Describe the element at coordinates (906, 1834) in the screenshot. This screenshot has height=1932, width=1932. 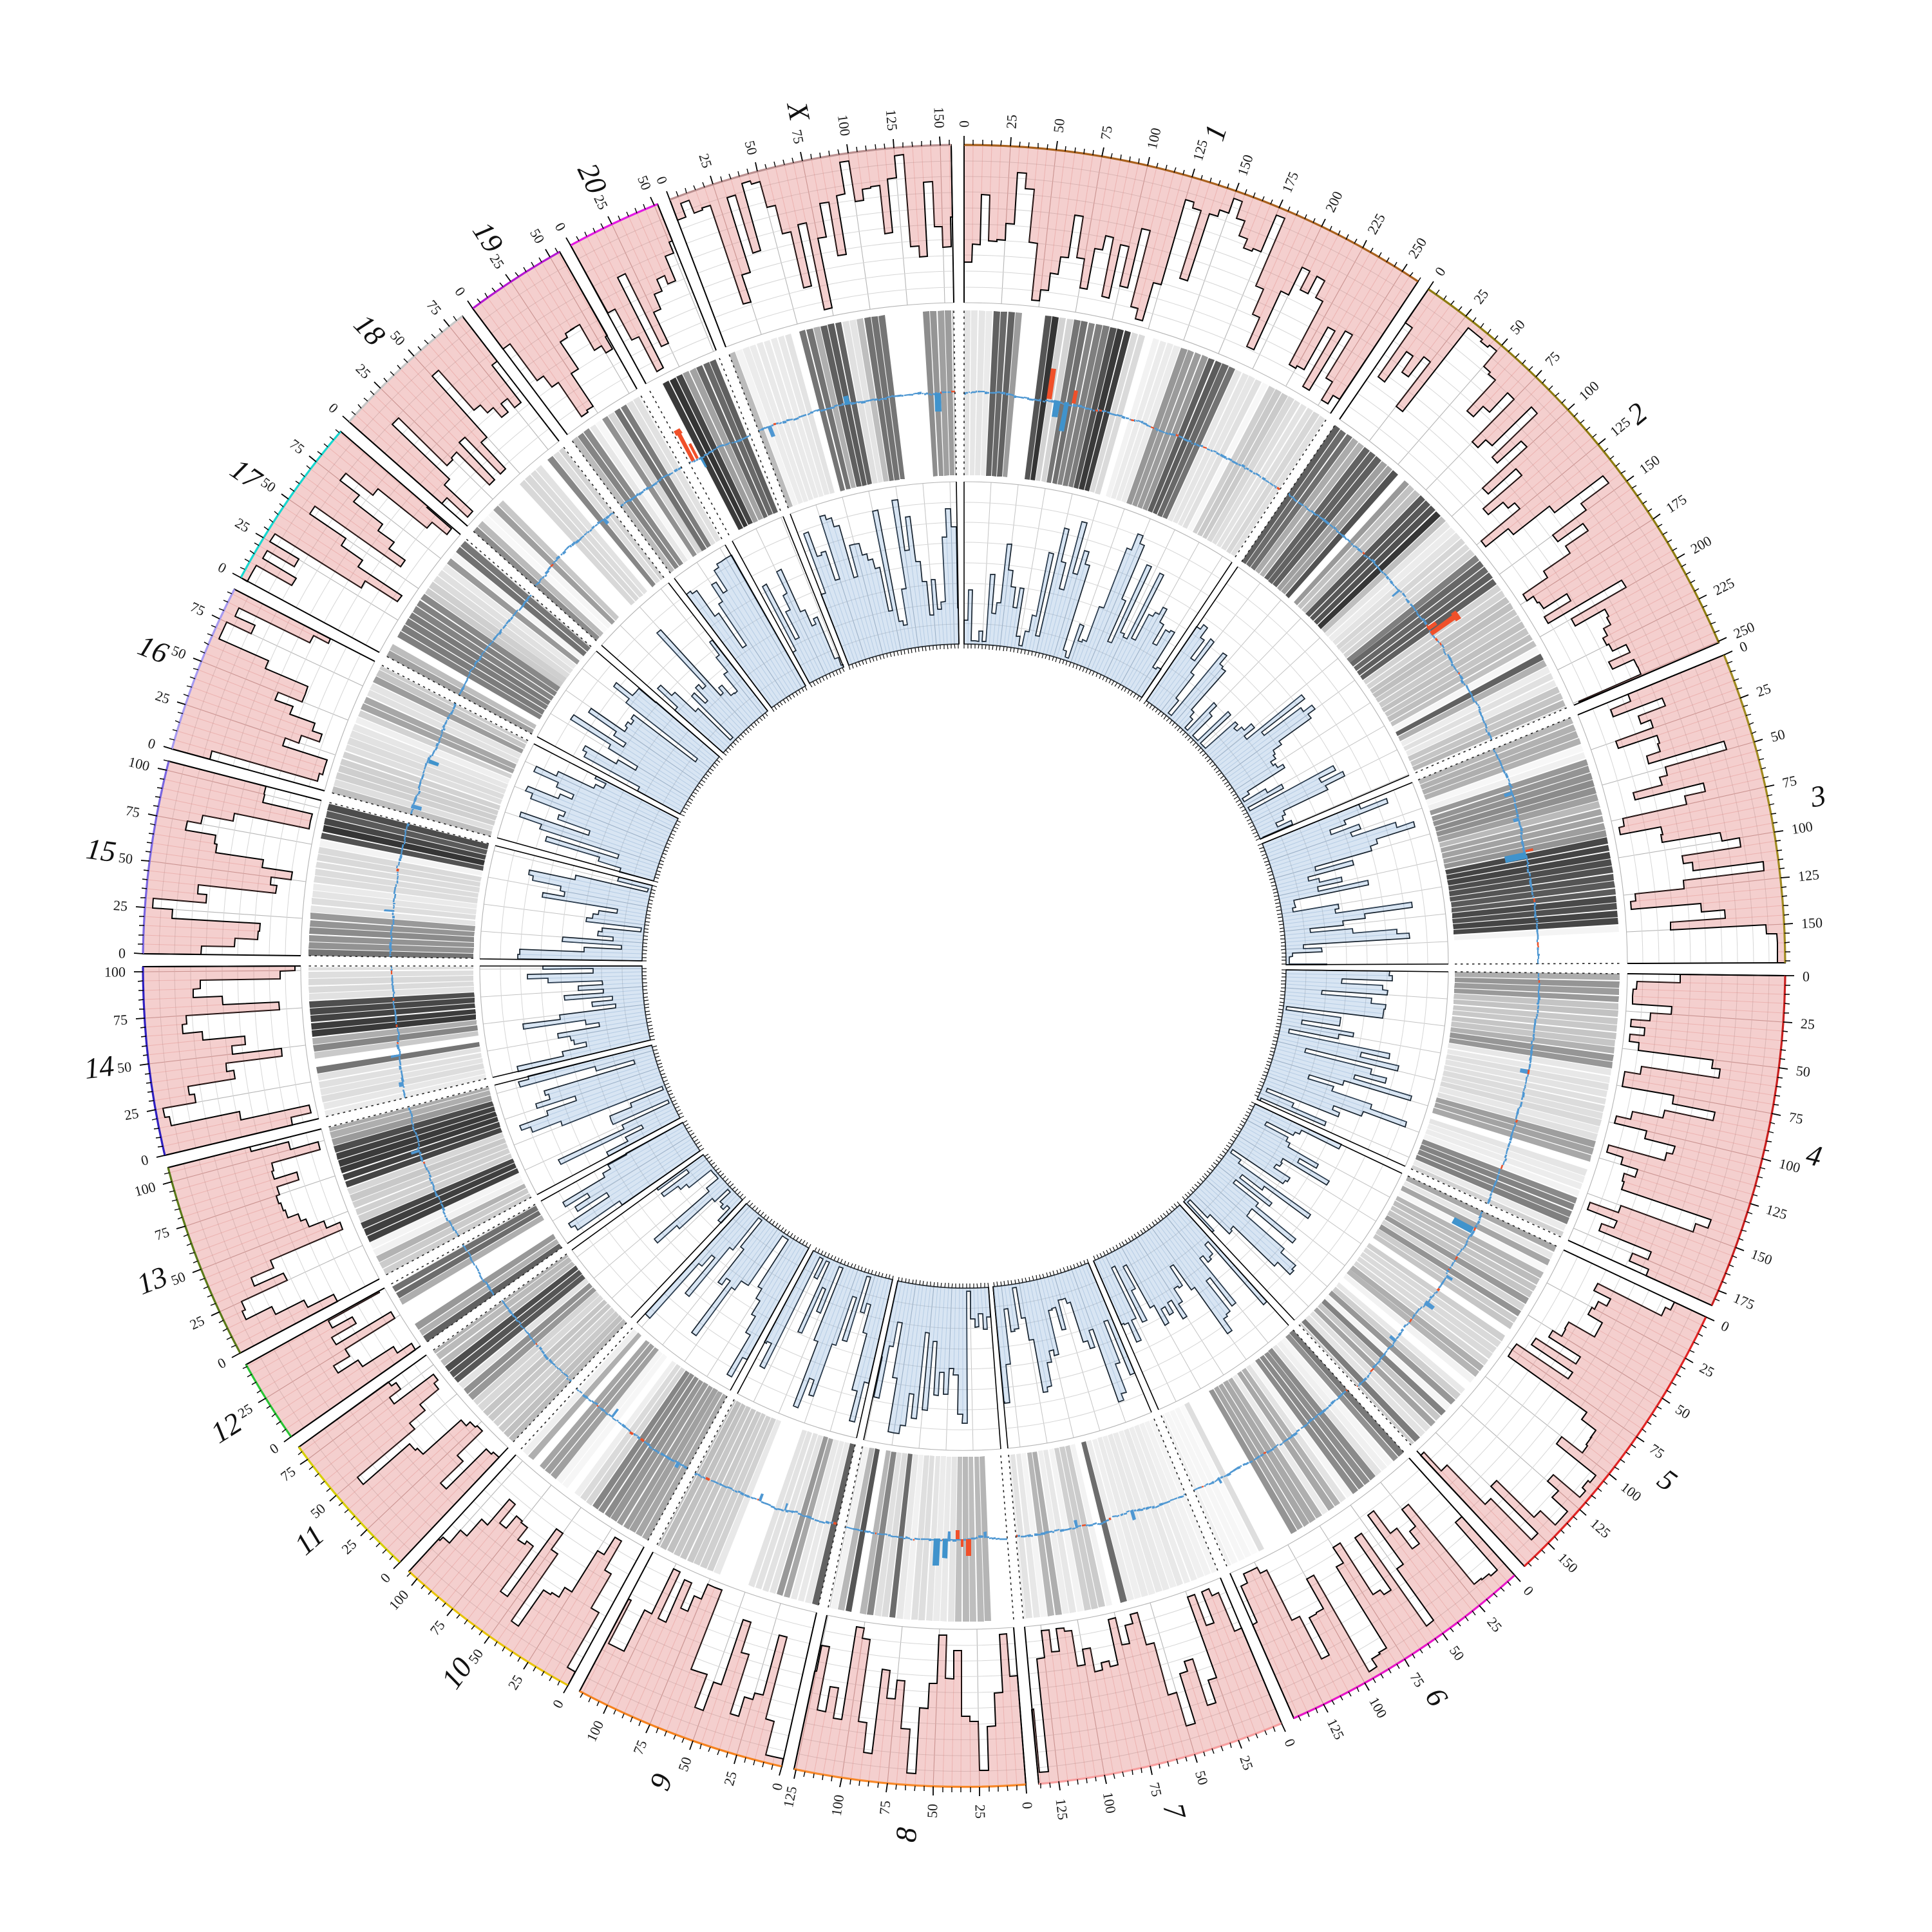
I see `svg-text: 8` at that location.